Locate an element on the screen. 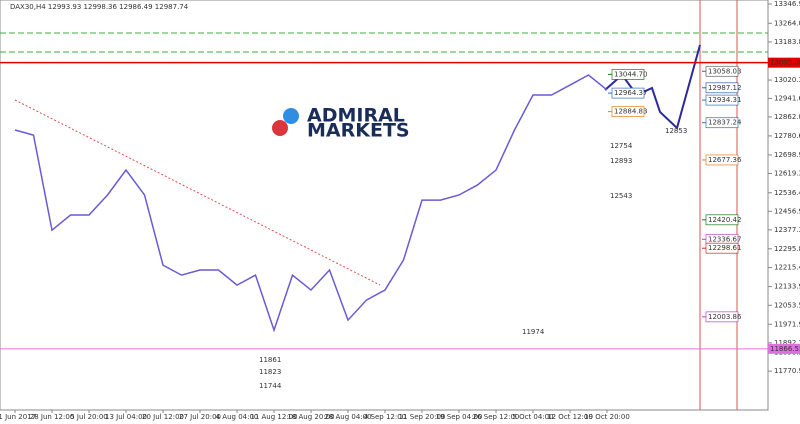 The height and width of the screenshot is (424, 800). annotation: 12893 is located at coordinates (621, 161).